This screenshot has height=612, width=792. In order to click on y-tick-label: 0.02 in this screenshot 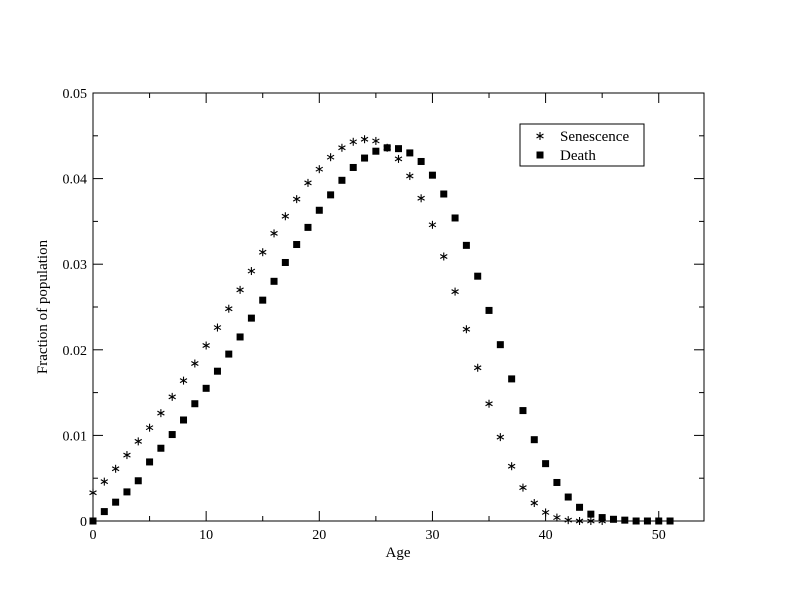, I will do `click(75, 351)`.